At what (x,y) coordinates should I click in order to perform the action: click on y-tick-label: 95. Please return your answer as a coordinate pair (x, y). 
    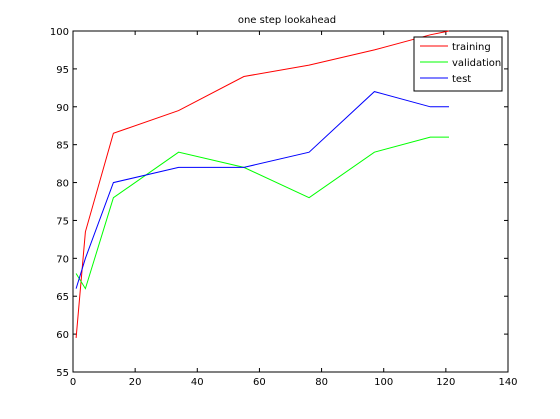
    Looking at the image, I should click on (62, 70).